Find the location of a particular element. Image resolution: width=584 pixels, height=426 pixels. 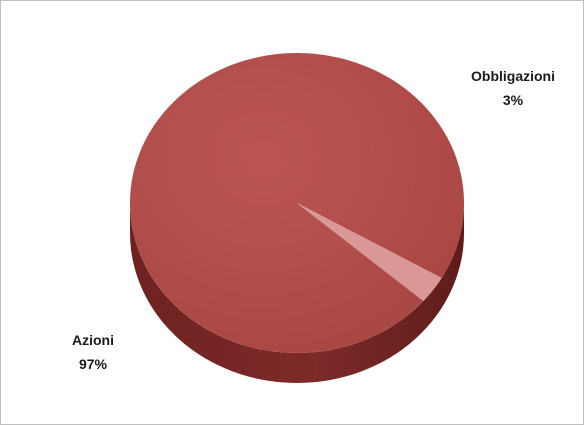

slice-value-azioni: 97% is located at coordinates (93, 364).